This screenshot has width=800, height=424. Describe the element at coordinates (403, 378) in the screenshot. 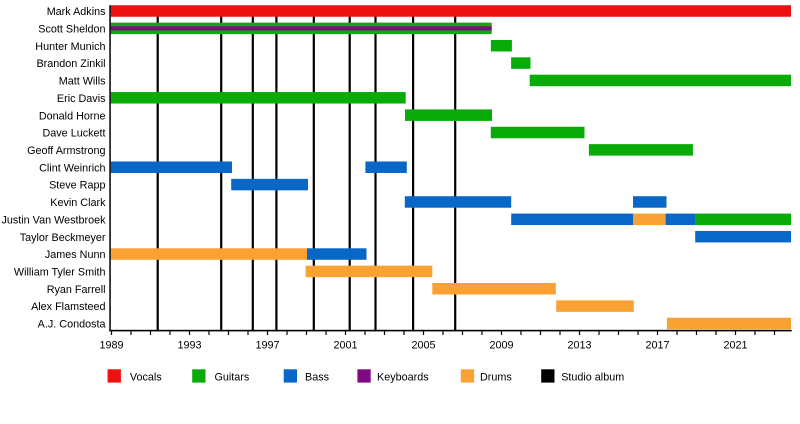

I see `svg-text: Keyboards` at that location.